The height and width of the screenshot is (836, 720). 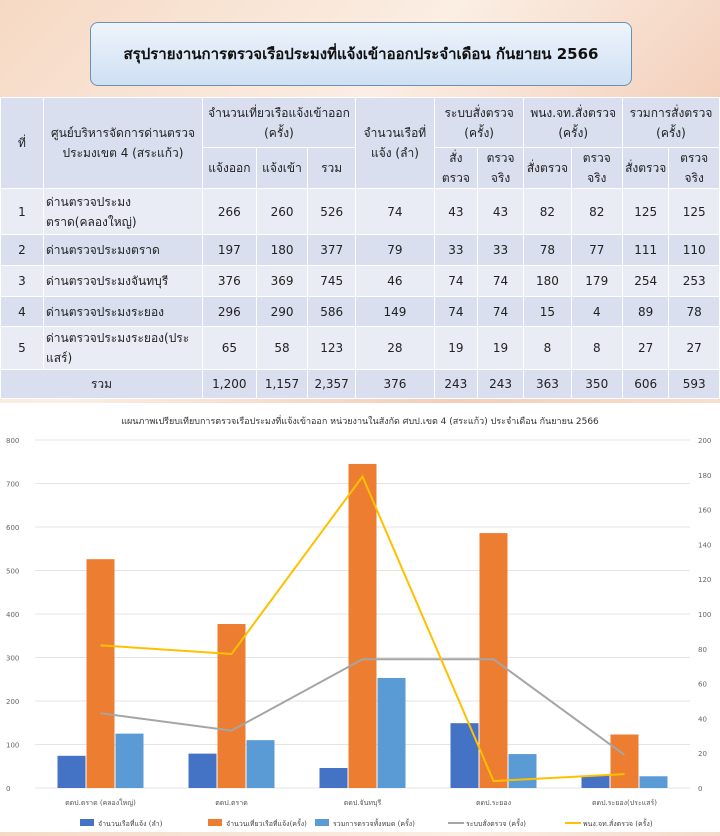 What do you see at coordinates (363, 803) in the screenshot?
I see `x-tick-label: ตดป.จันทบุรี` at bounding box center [363, 803].